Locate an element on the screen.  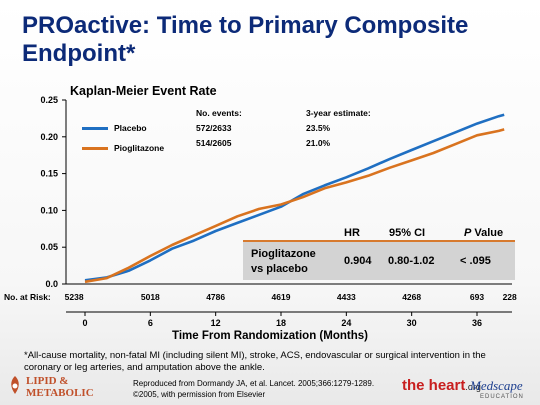
x-axis-label: Time From Randomization (Months) is located at coordinates (270, 336).